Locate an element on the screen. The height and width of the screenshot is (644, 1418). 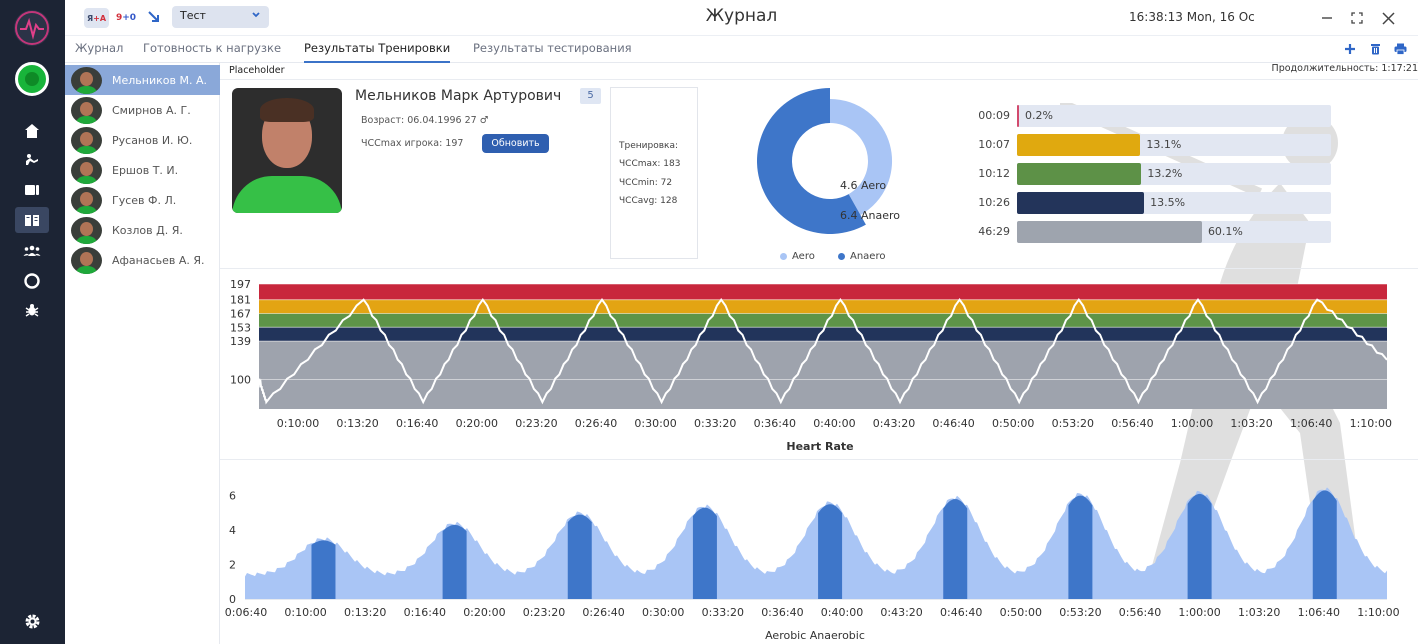
trend-arrow-icon is located at coordinates (154, 18).